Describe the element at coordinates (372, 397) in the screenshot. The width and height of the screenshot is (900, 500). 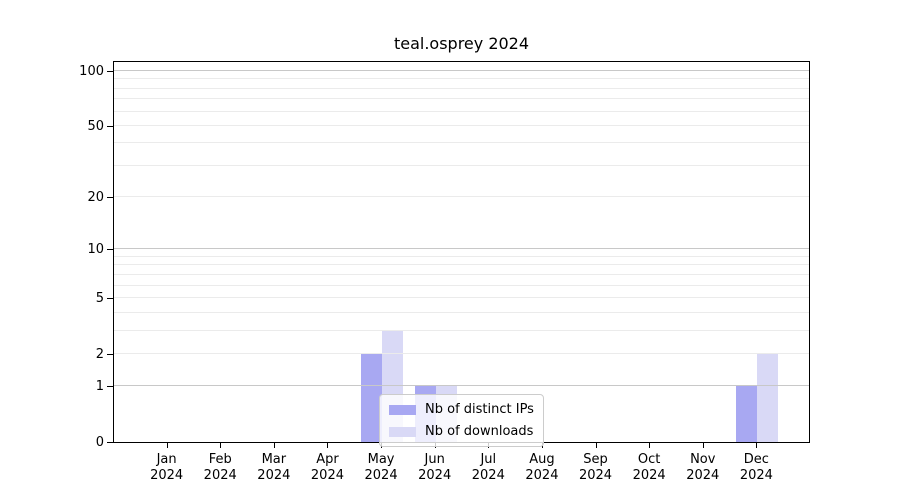
I see `bar-distinct-ips-may` at that location.